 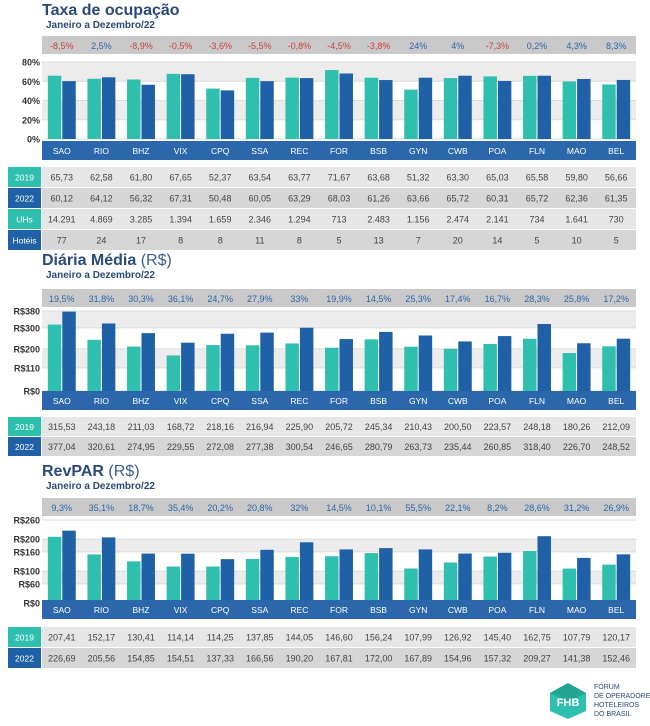 What do you see at coordinates (498, 659) in the screenshot?
I see `table-cell: 157,32` at bounding box center [498, 659].